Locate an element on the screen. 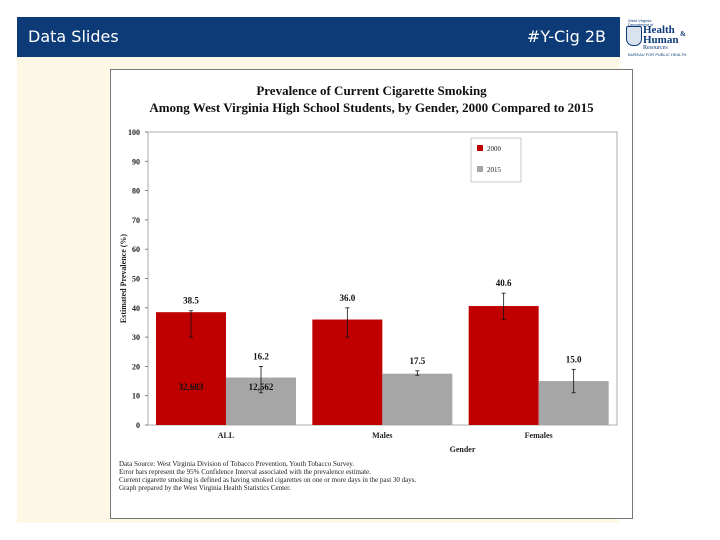 The width and height of the screenshot is (720, 540). logo-word-health: Health is located at coordinates (659, 30).